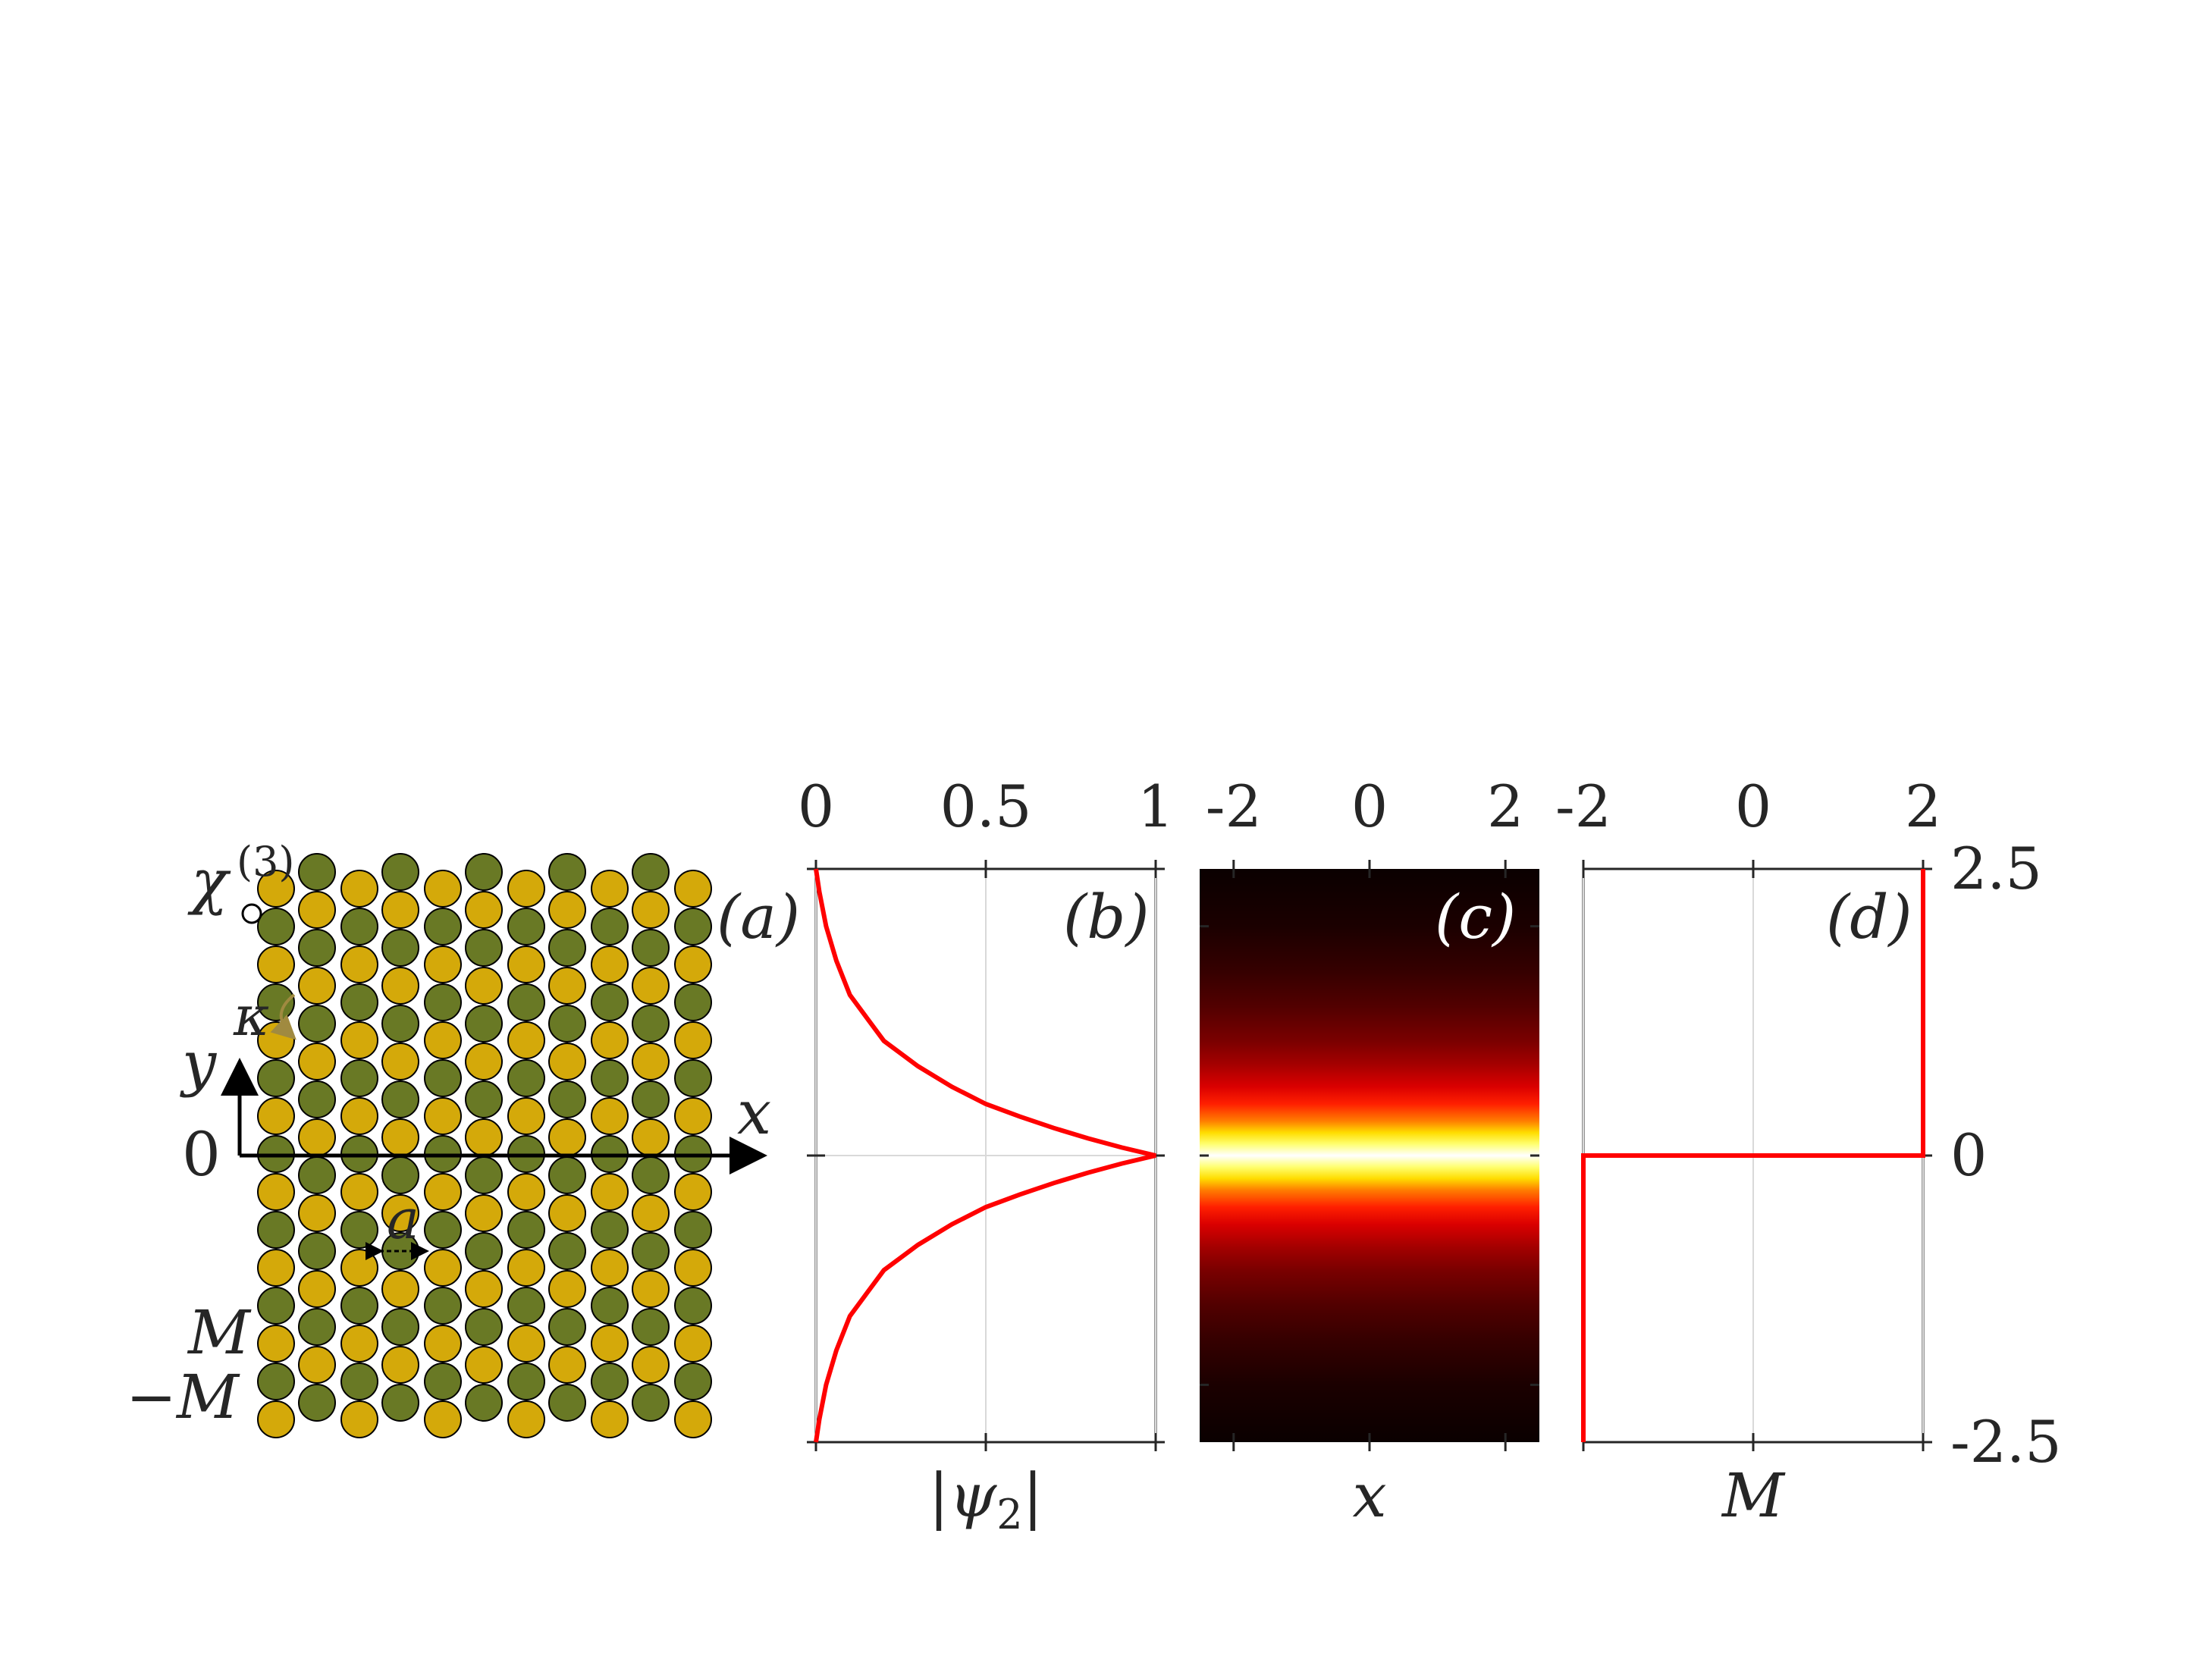 Image resolution: width=2212 pixels, height=1659 pixels. What do you see at coordinates (1505, 806) in the screenshot?
I see `x-tick-label: 2` at bounding box center [1505, 806].